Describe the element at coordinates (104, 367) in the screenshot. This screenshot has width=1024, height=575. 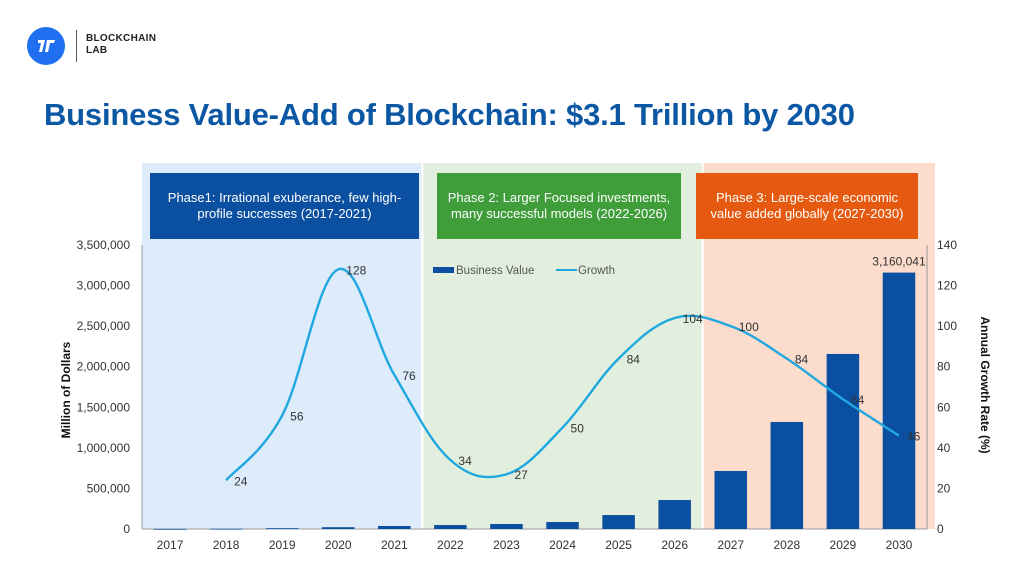
I see `y-tick-left-label: 2,000,000` at that location.